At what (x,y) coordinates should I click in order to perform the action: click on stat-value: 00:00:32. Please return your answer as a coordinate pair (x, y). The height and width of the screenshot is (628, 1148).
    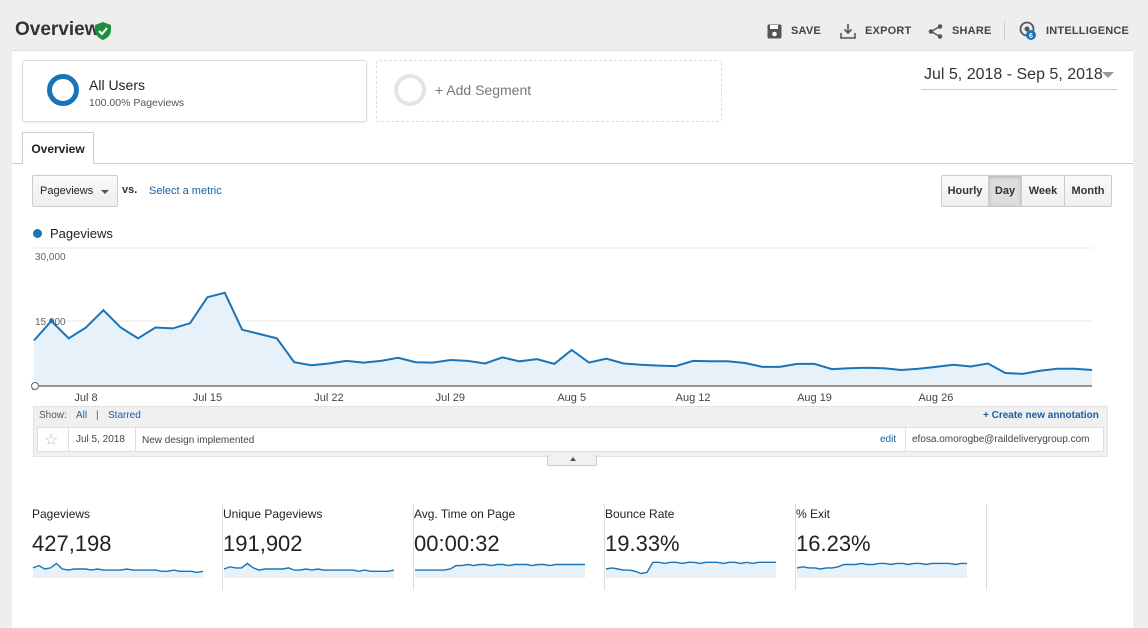
    Looking at the image, I should click on (457, 543).